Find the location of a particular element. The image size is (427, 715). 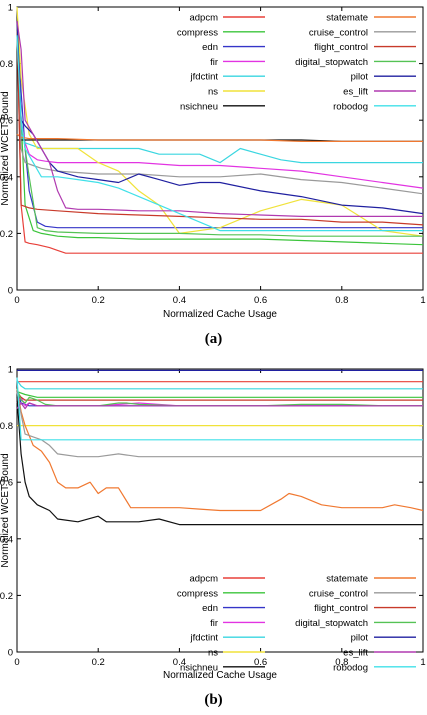

x-tick-label-a: 0.4 is located at coordinates (179, 300).